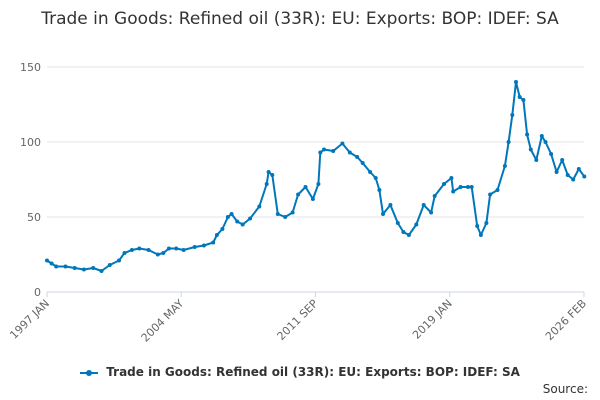  I want to click on legend-swatch-dot, so click(89, 372).